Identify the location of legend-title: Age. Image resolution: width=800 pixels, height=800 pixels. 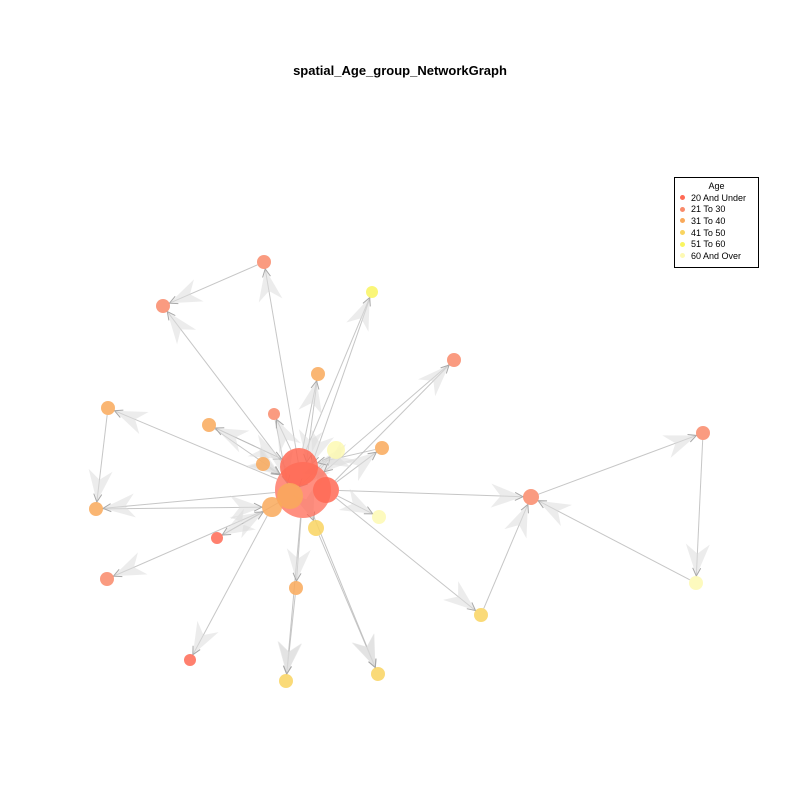
(716, 186).